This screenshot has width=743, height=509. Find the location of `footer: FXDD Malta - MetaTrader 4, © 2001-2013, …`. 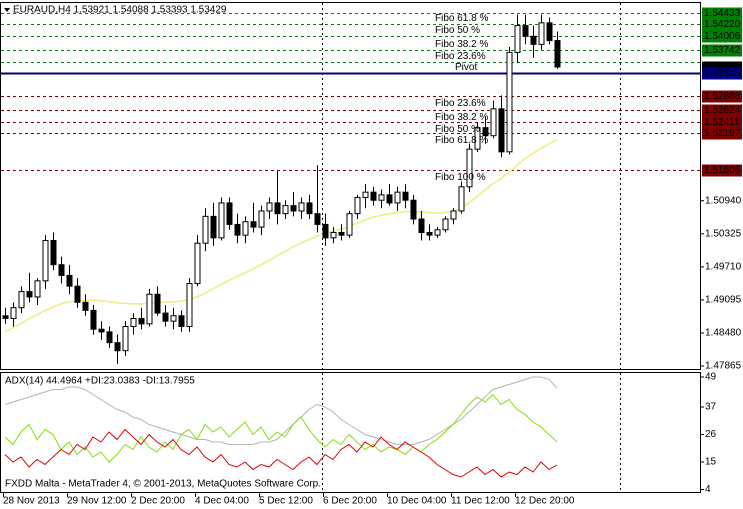

footer: FXDD Malta - MetaTrader 4, © 2001-2013, … is located at coordinates (163, 484).